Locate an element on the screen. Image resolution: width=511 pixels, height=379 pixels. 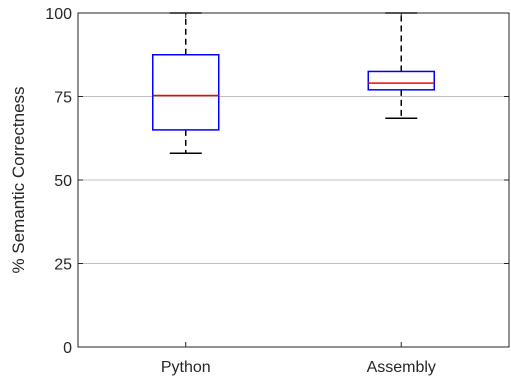
y-tick-label: 50 is located at coordinates (63, 181).